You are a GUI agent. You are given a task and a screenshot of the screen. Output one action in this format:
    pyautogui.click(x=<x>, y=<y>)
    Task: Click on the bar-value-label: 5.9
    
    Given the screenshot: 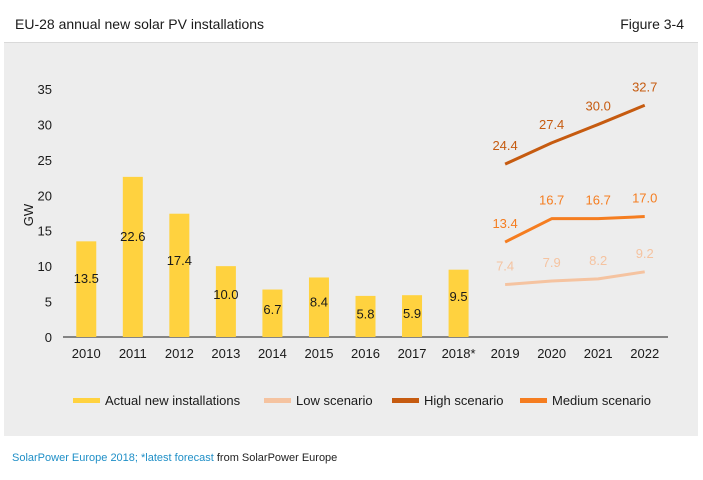 What is the action you would take?
    pyautogui.click(x=412, y=313)
    